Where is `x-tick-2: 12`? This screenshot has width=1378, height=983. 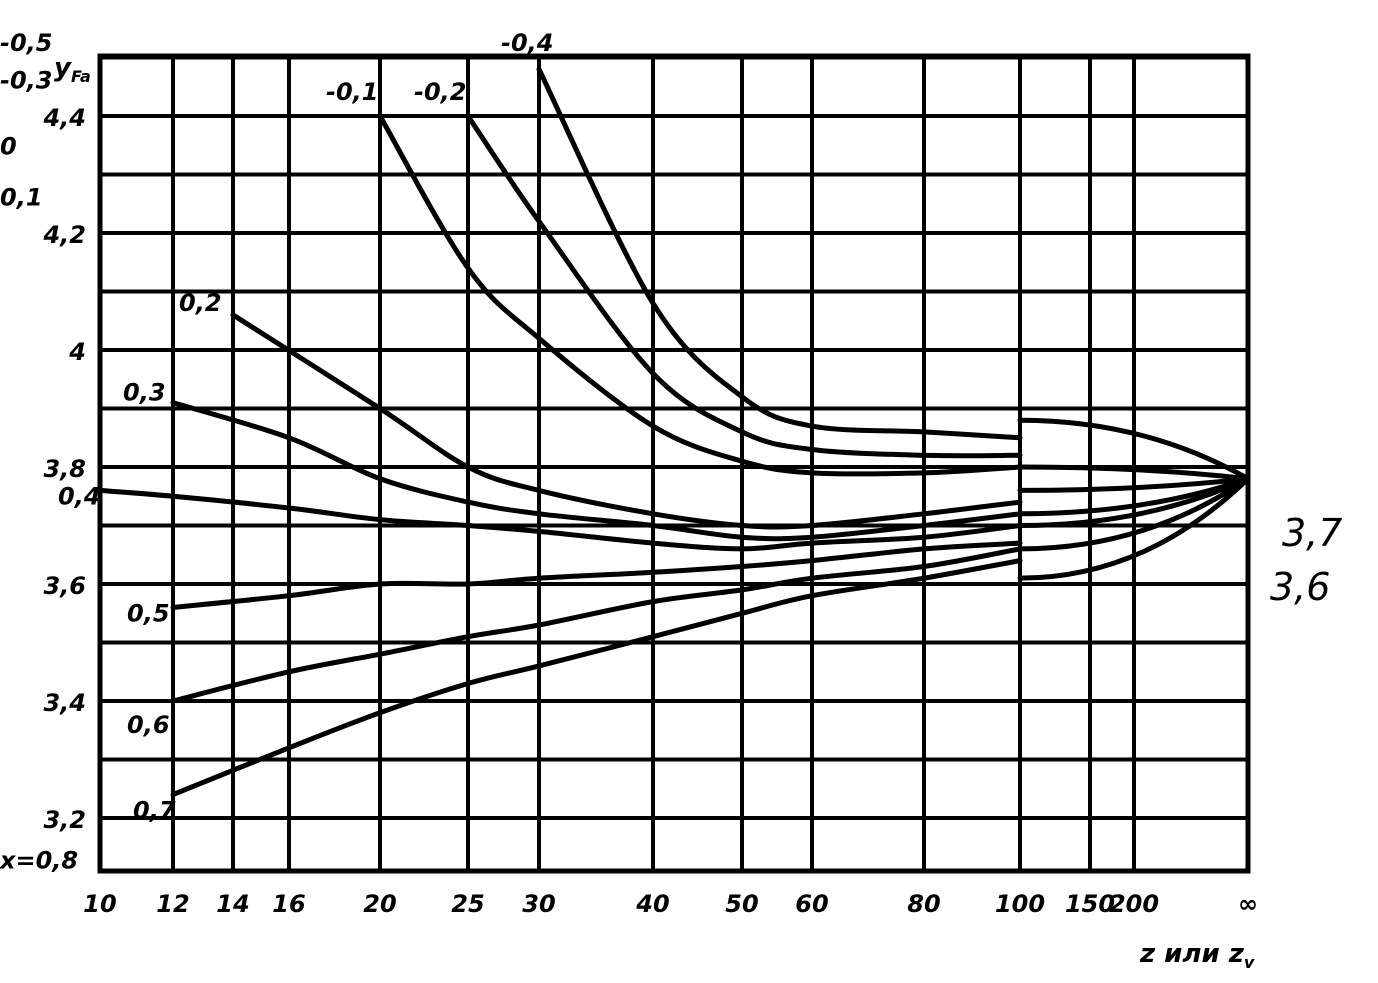
x-tick-2: 12 is located at coordinates (172, 904).